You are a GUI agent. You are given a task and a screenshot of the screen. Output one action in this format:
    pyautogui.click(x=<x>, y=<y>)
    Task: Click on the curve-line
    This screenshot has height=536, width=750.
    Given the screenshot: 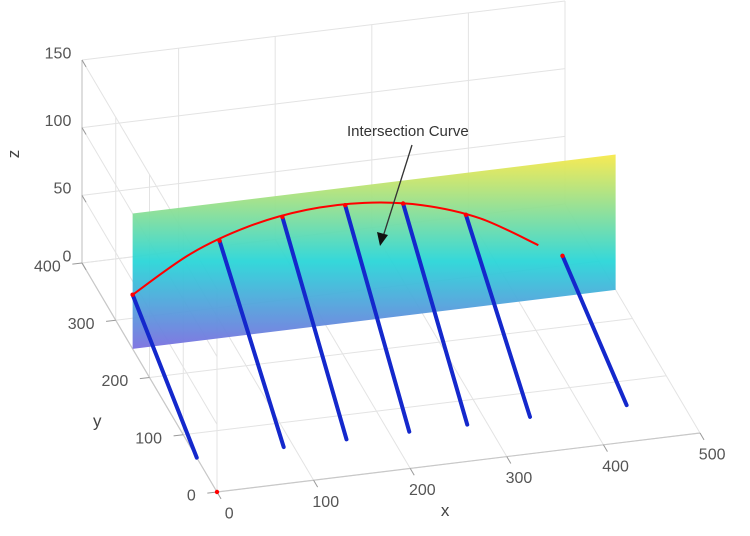 What is the action you would take?
    pyautogui.click(x=335, y=248)
    